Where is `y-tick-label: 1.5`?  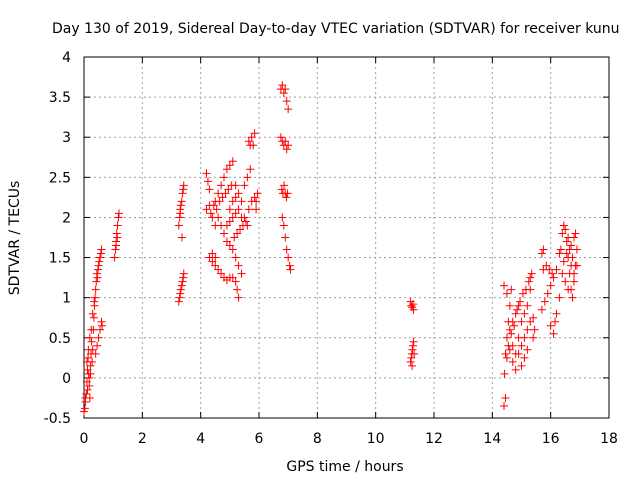 y-tick-label: 1.5 is located at coordinates (60, 259).